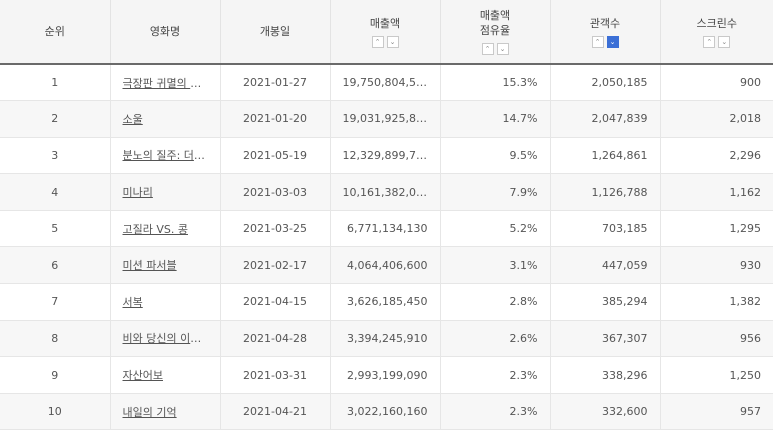 This screenshot has width=773, height=430. I want to click on release-date-cell: 2021-03-31, so click(275, 375).